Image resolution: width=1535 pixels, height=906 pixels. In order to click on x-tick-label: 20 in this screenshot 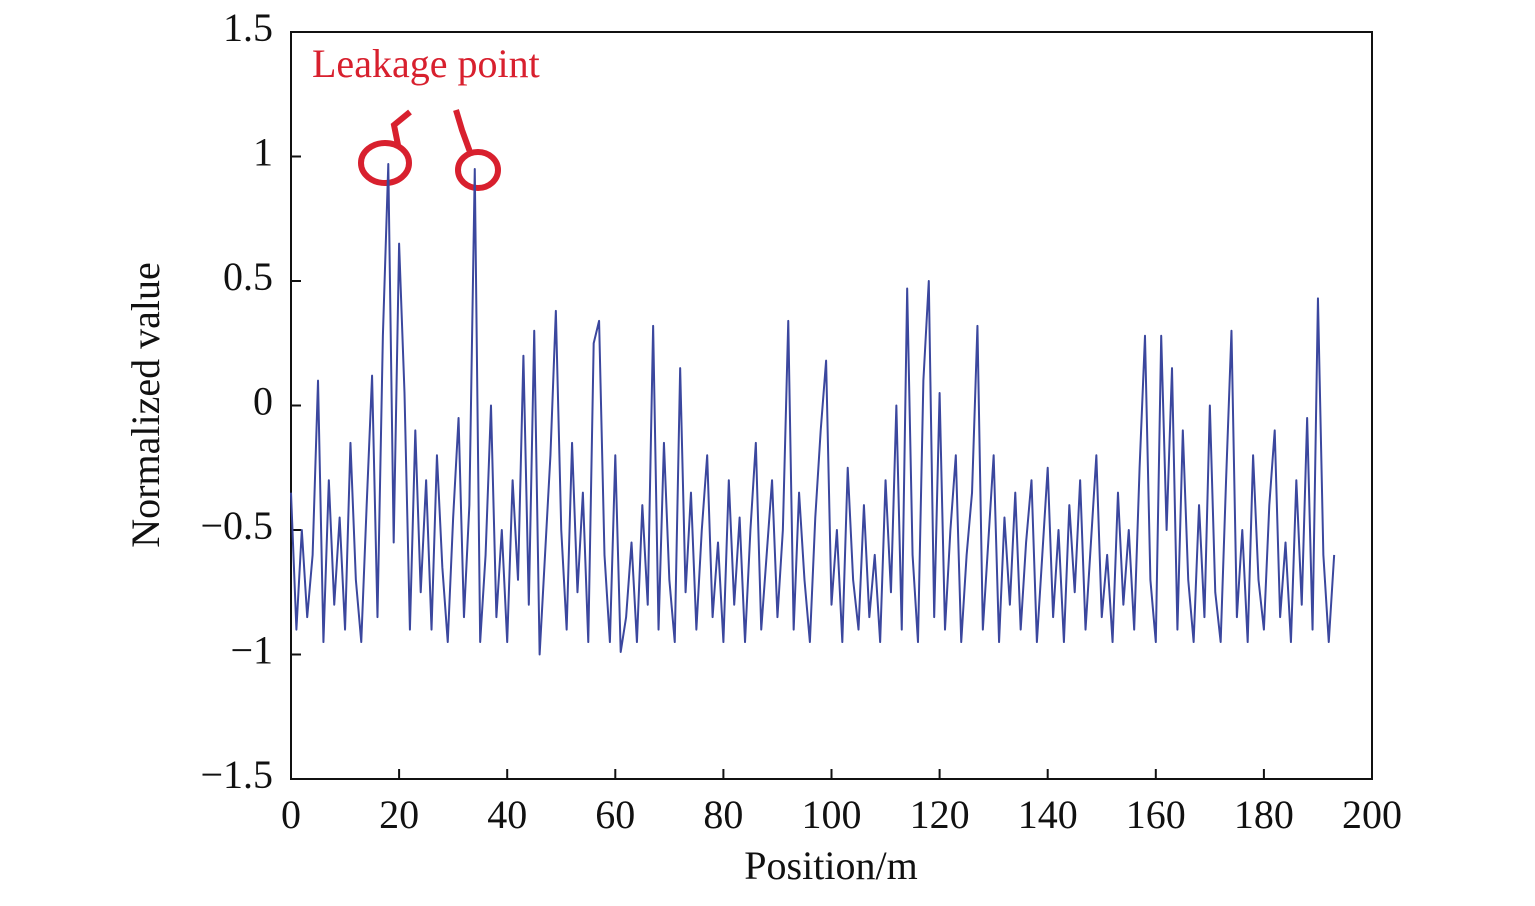, I will do `click(399, 814)`.